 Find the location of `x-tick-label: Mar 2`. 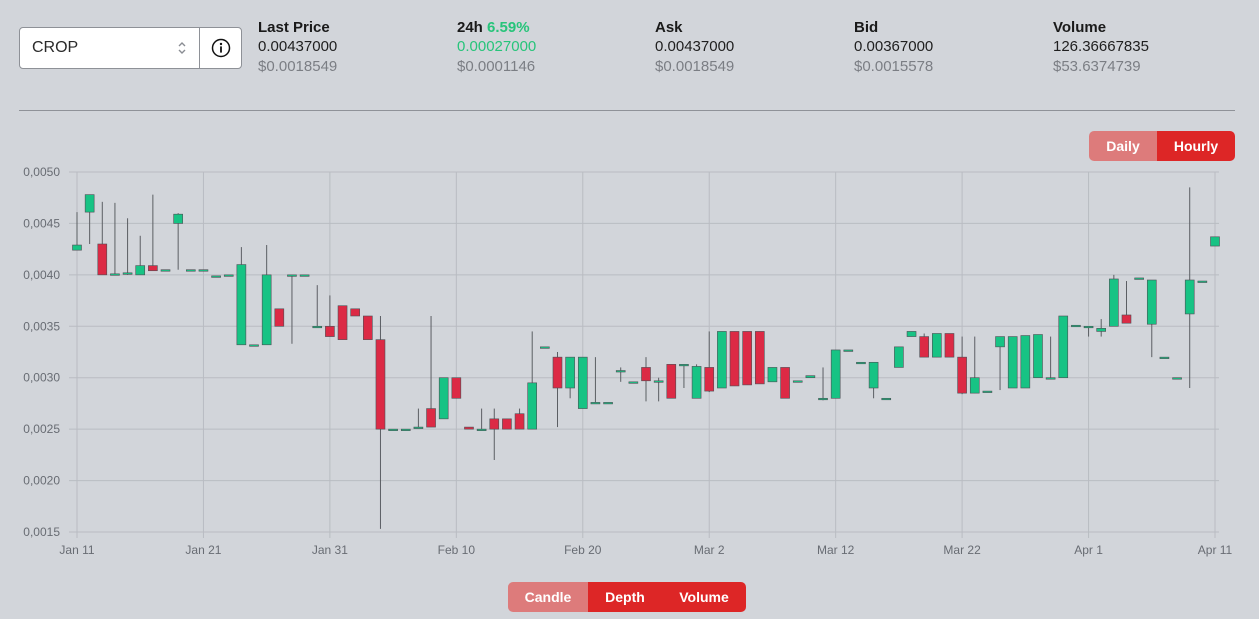

x-tick-label: Mar 2 is located at coordinates (709, 550).